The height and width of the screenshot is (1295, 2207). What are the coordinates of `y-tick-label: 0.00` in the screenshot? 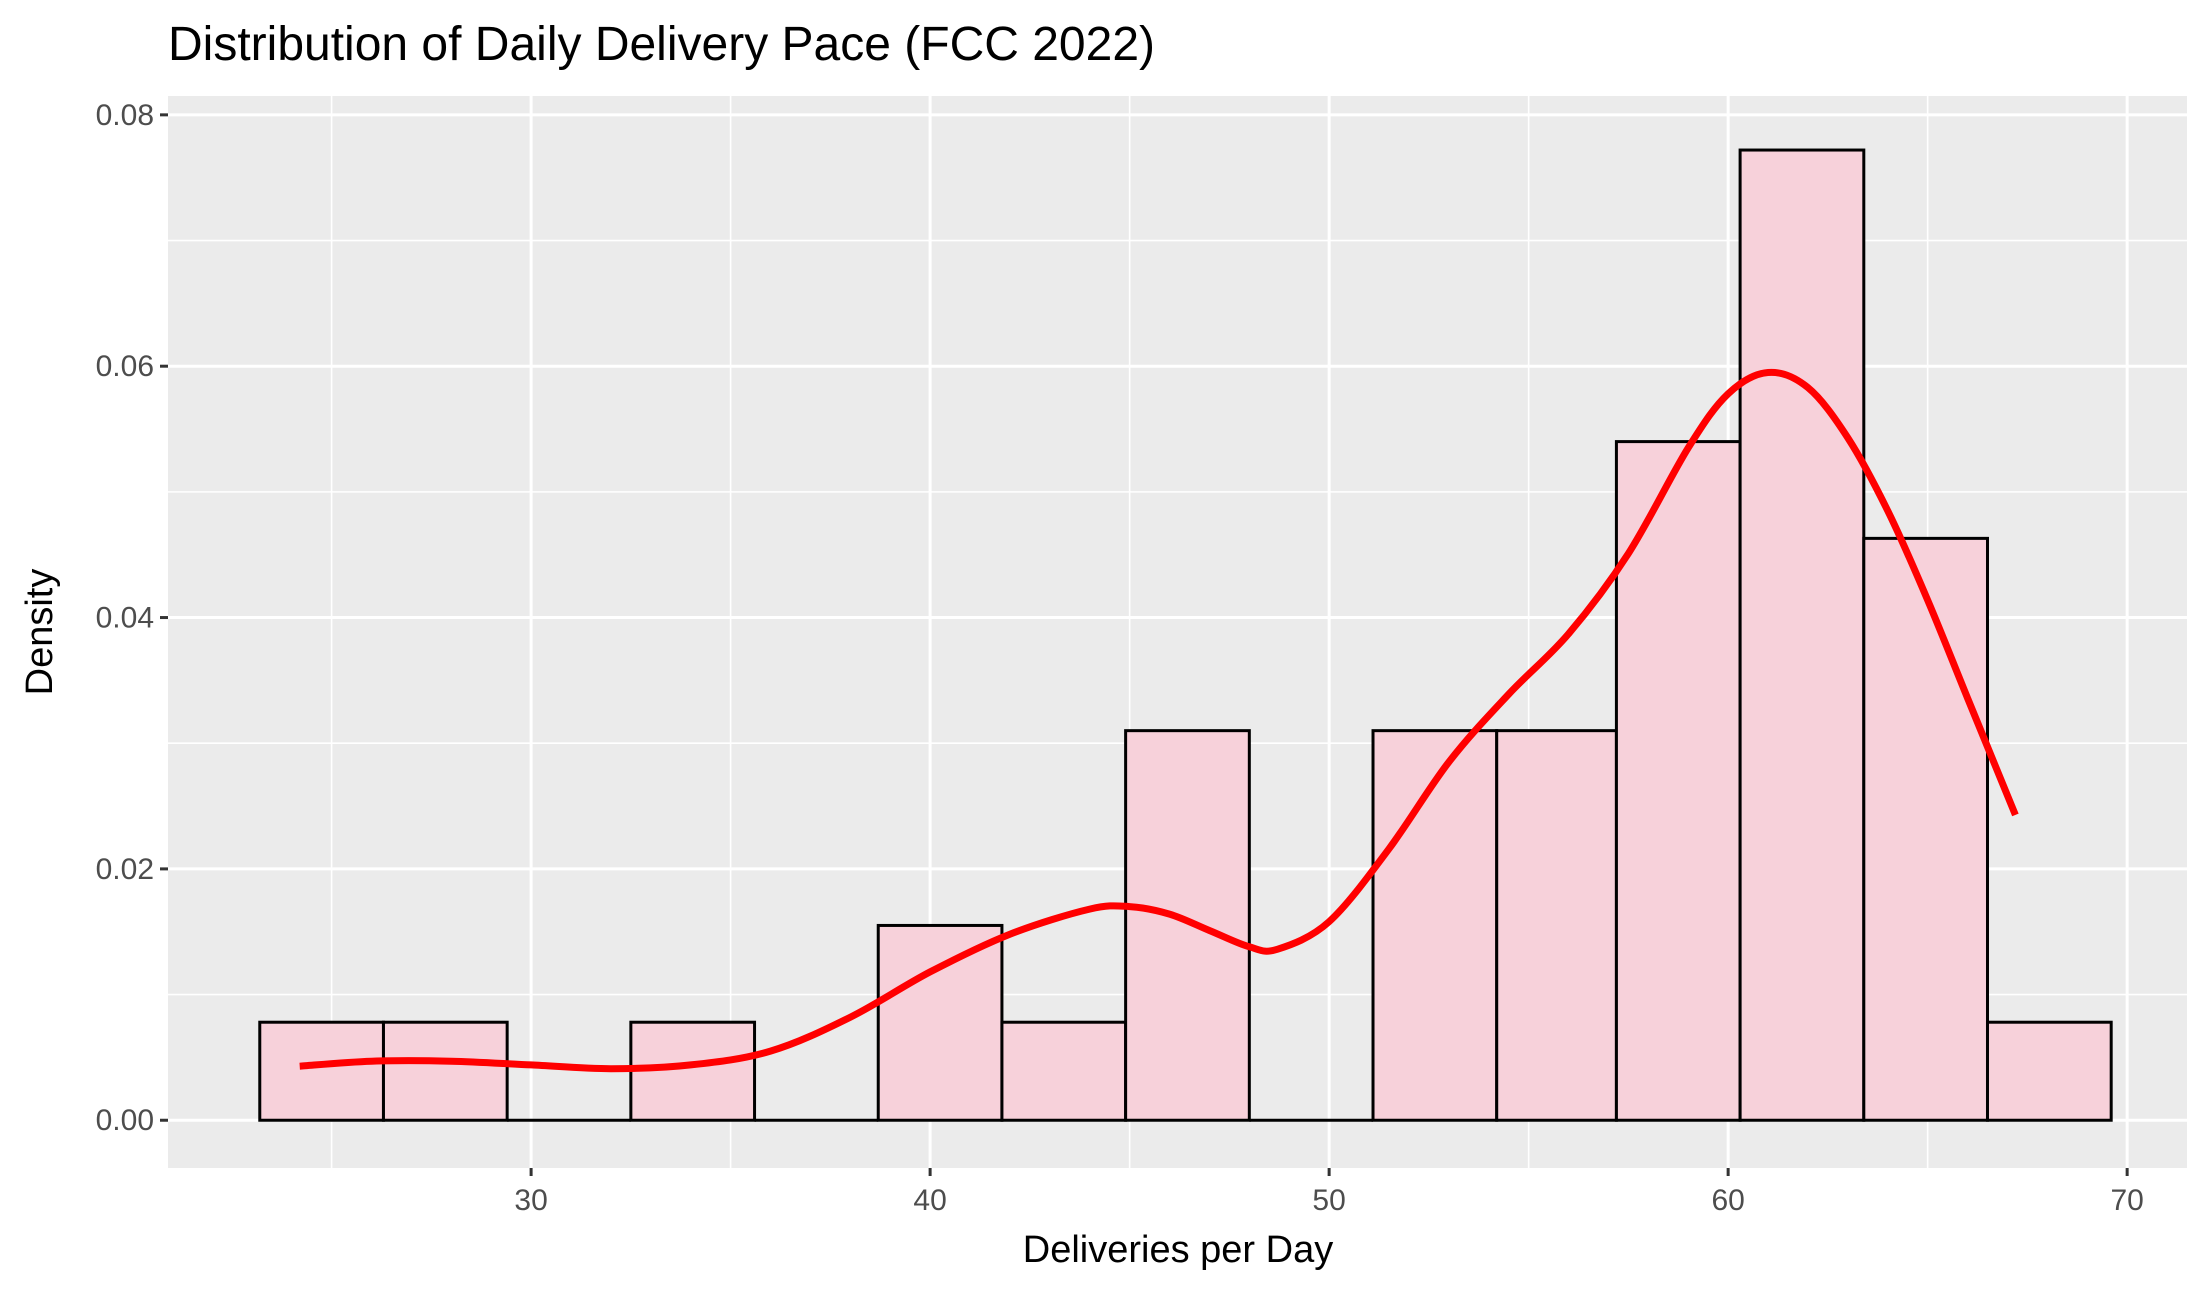 It's located at (125, 1120).